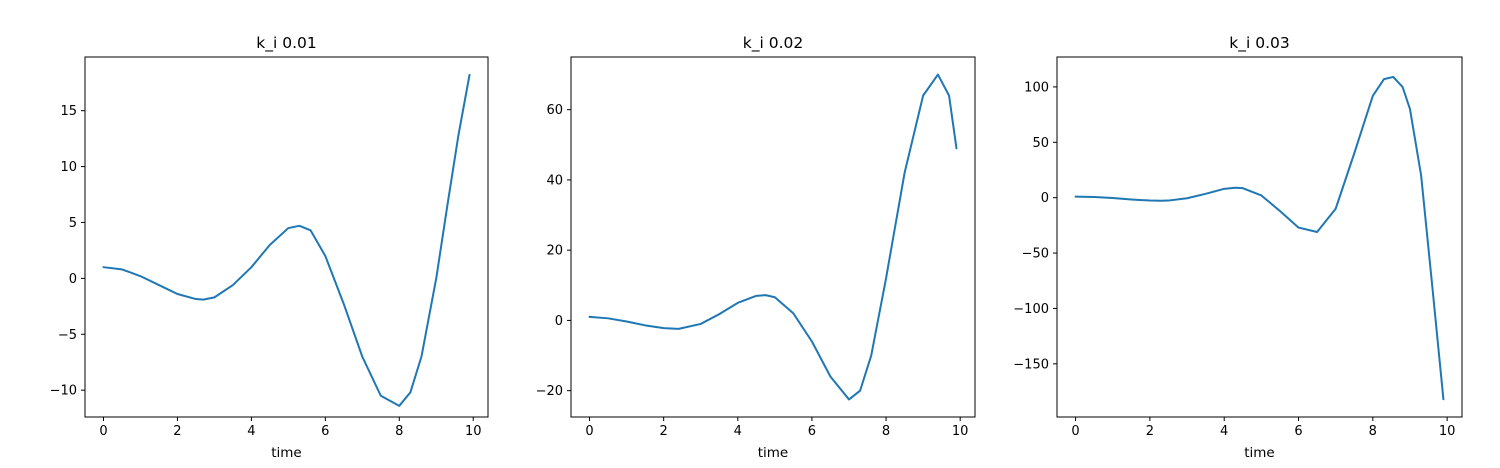 The image size is (1500, 468). Describe the element at coordinates (549, 391) in the screenshot. I see `y-tick-label: −20` at that location.